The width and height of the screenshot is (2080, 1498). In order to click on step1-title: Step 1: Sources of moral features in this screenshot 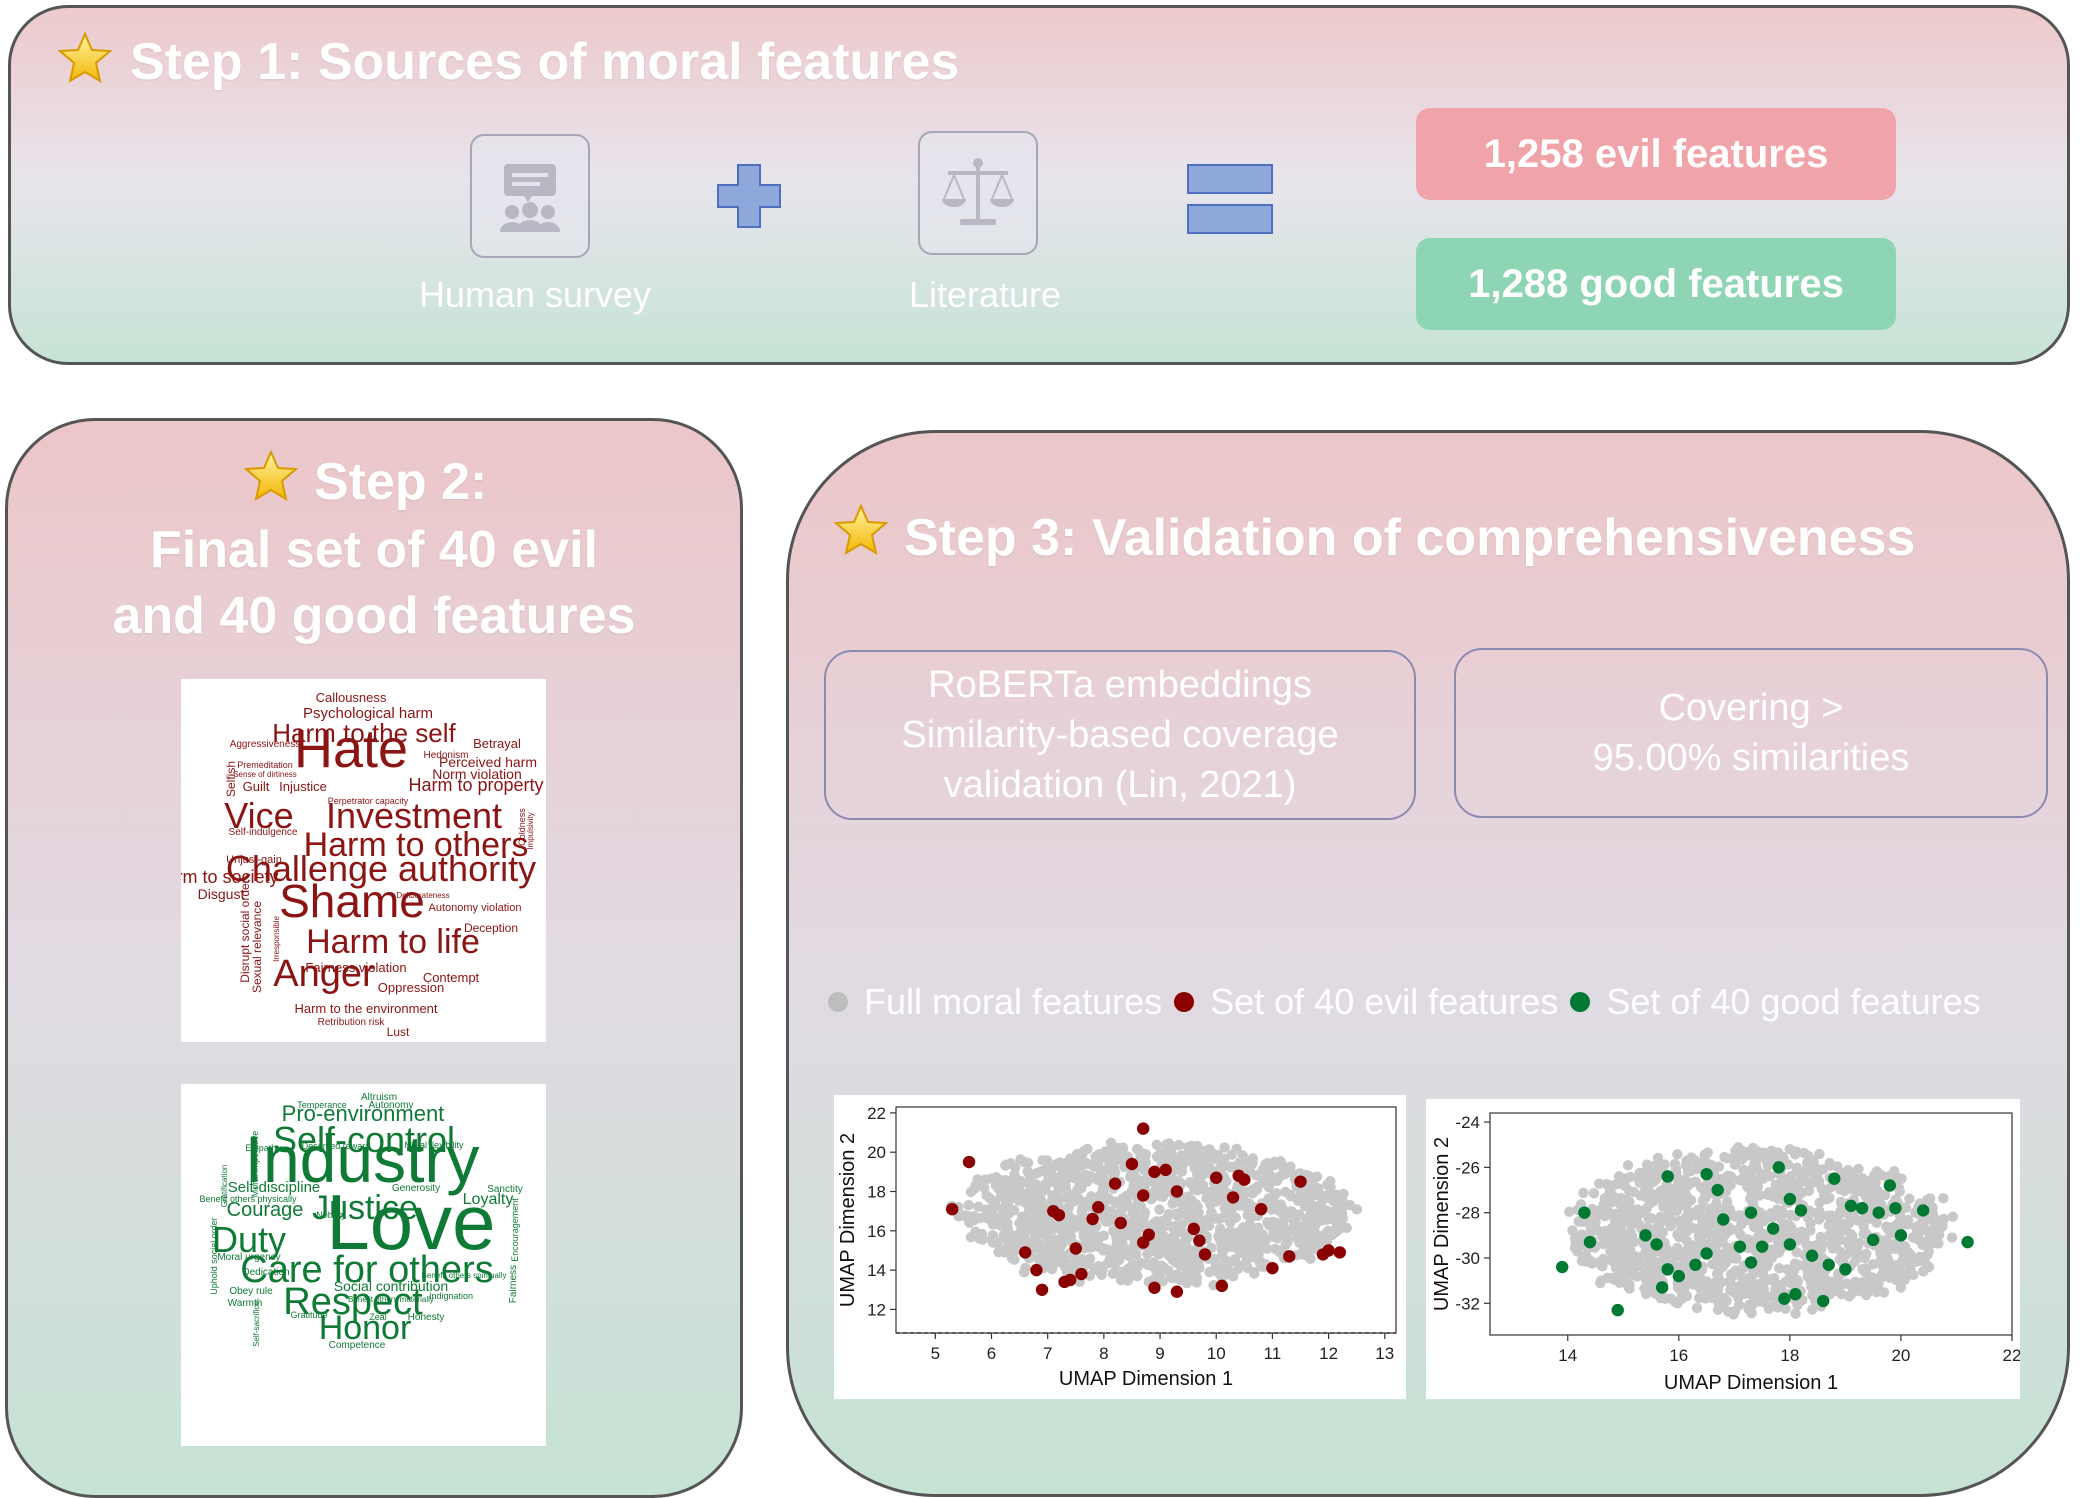, I will do `click(545, 62)`.